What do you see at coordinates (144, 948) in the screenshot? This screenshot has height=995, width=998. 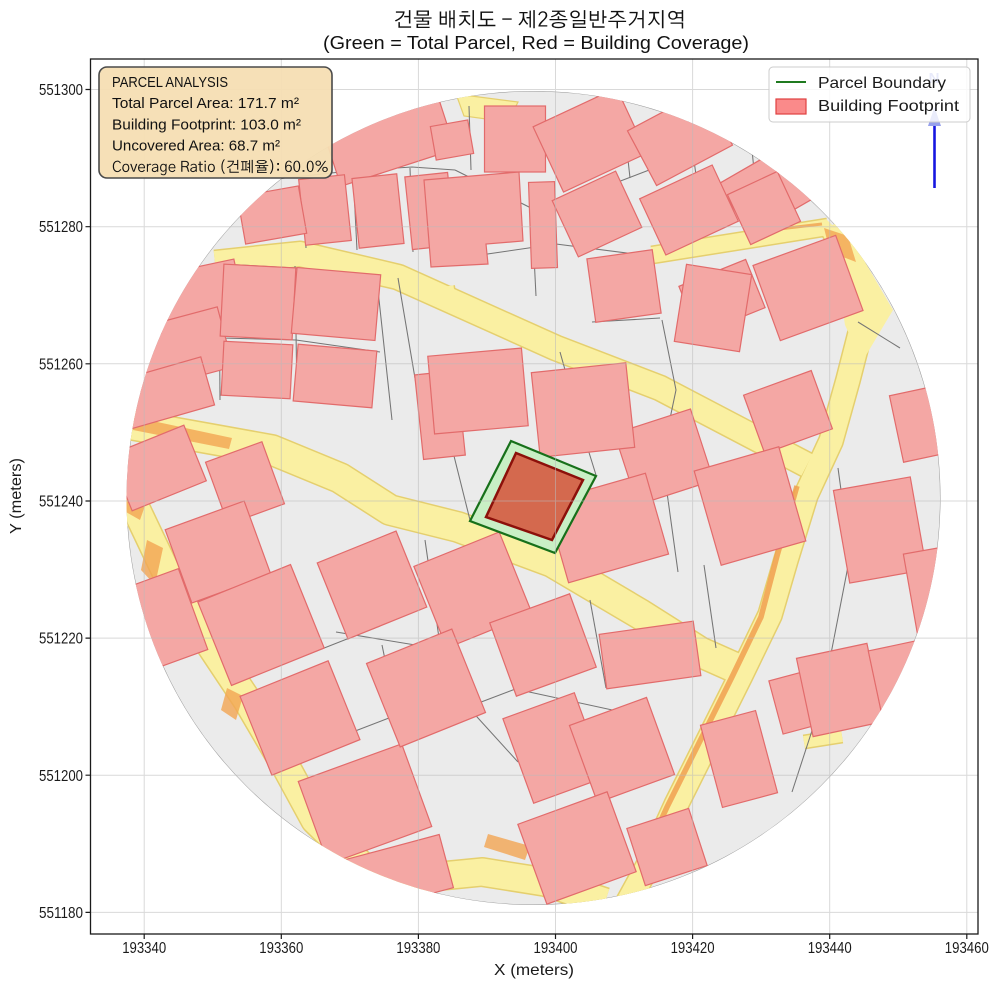 I see `svg-text: 193340` at bounding box center [144, 948].